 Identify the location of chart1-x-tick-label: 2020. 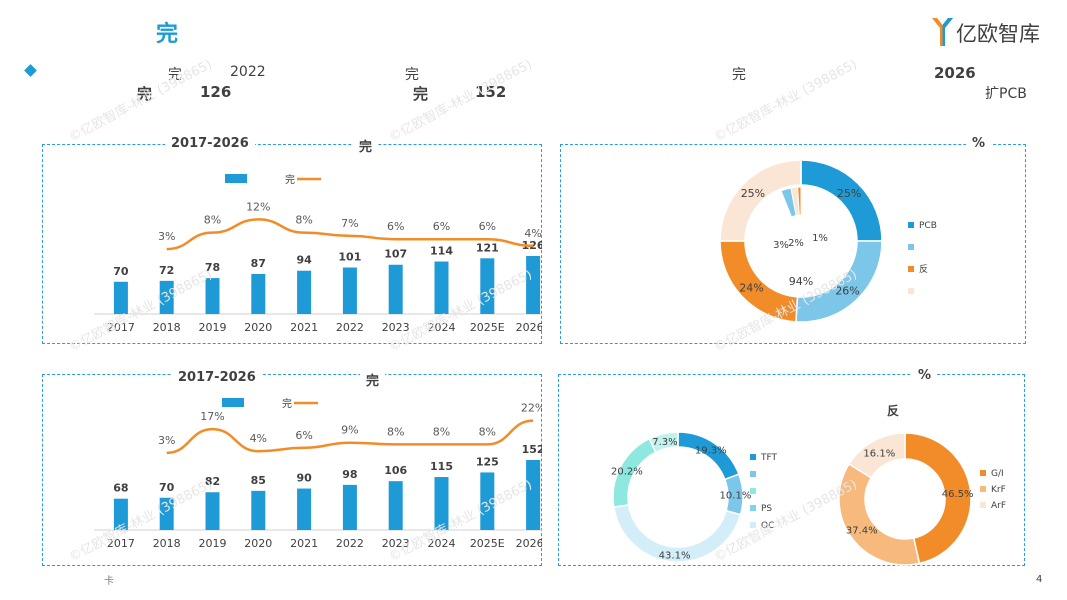
(258, 327).